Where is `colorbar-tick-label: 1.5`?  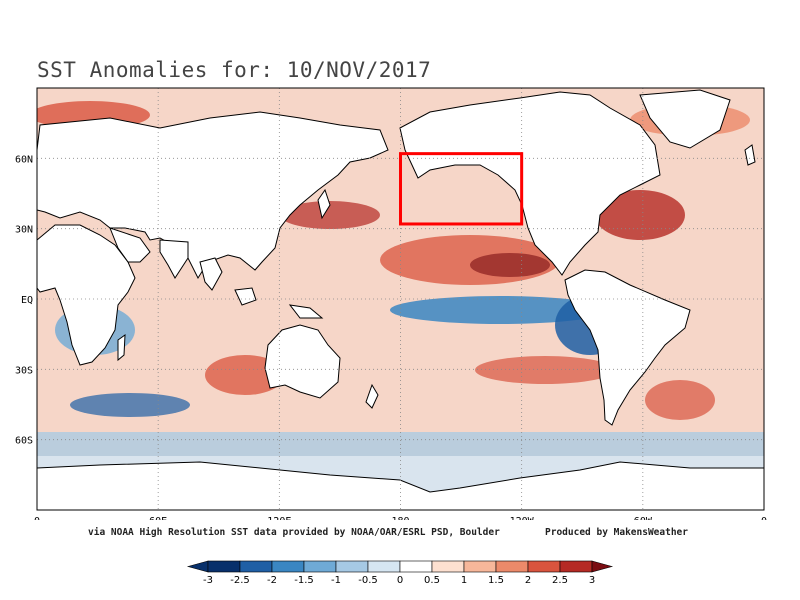 colorbar-tick-label: 1.5 is located at coordinates (496, 580).